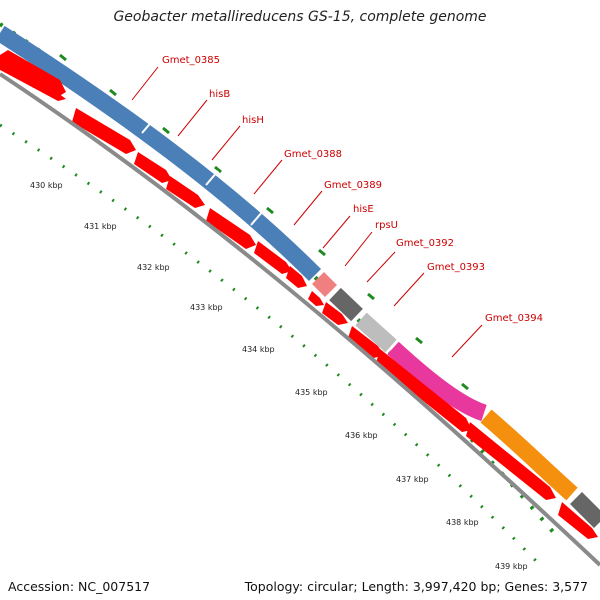 This screenshot has width=600, height=600. Describe the element at coordinates (153, 267) in the screenshot. I see `kbp-label-432: 432 kbp` at that location.